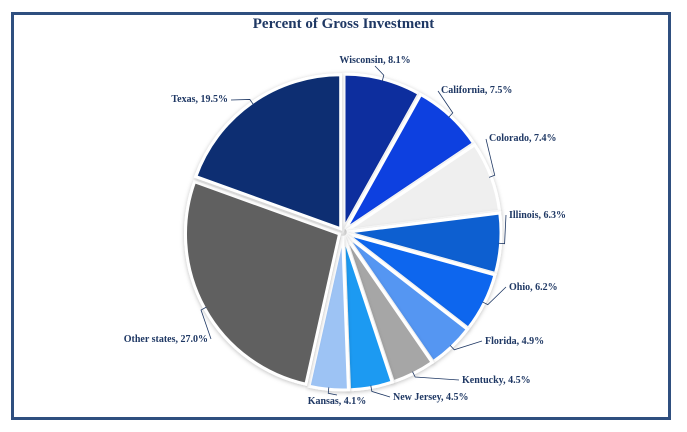  What do you see at coordinates (476, 90) in the screenshot?
I see `data-label-california: California, 7.5%` at bounding box center [476, 90].